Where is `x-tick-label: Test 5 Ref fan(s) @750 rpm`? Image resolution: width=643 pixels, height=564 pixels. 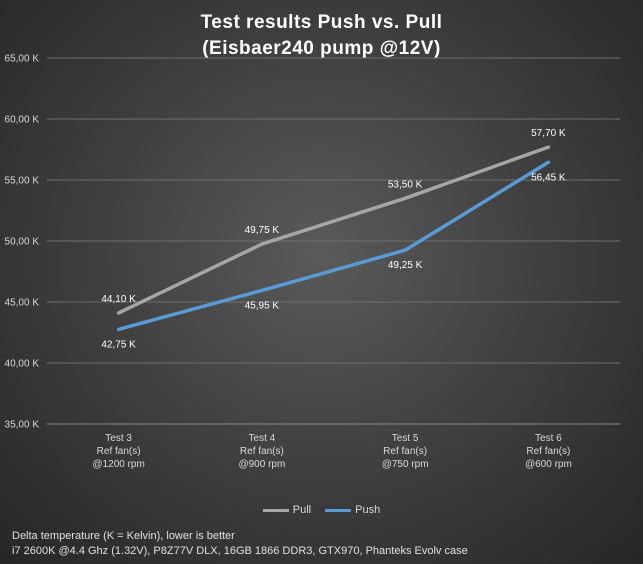
x-tick-label: Test 5 Ref fan(s) @750 rpm is located at coordinates (405, 451).